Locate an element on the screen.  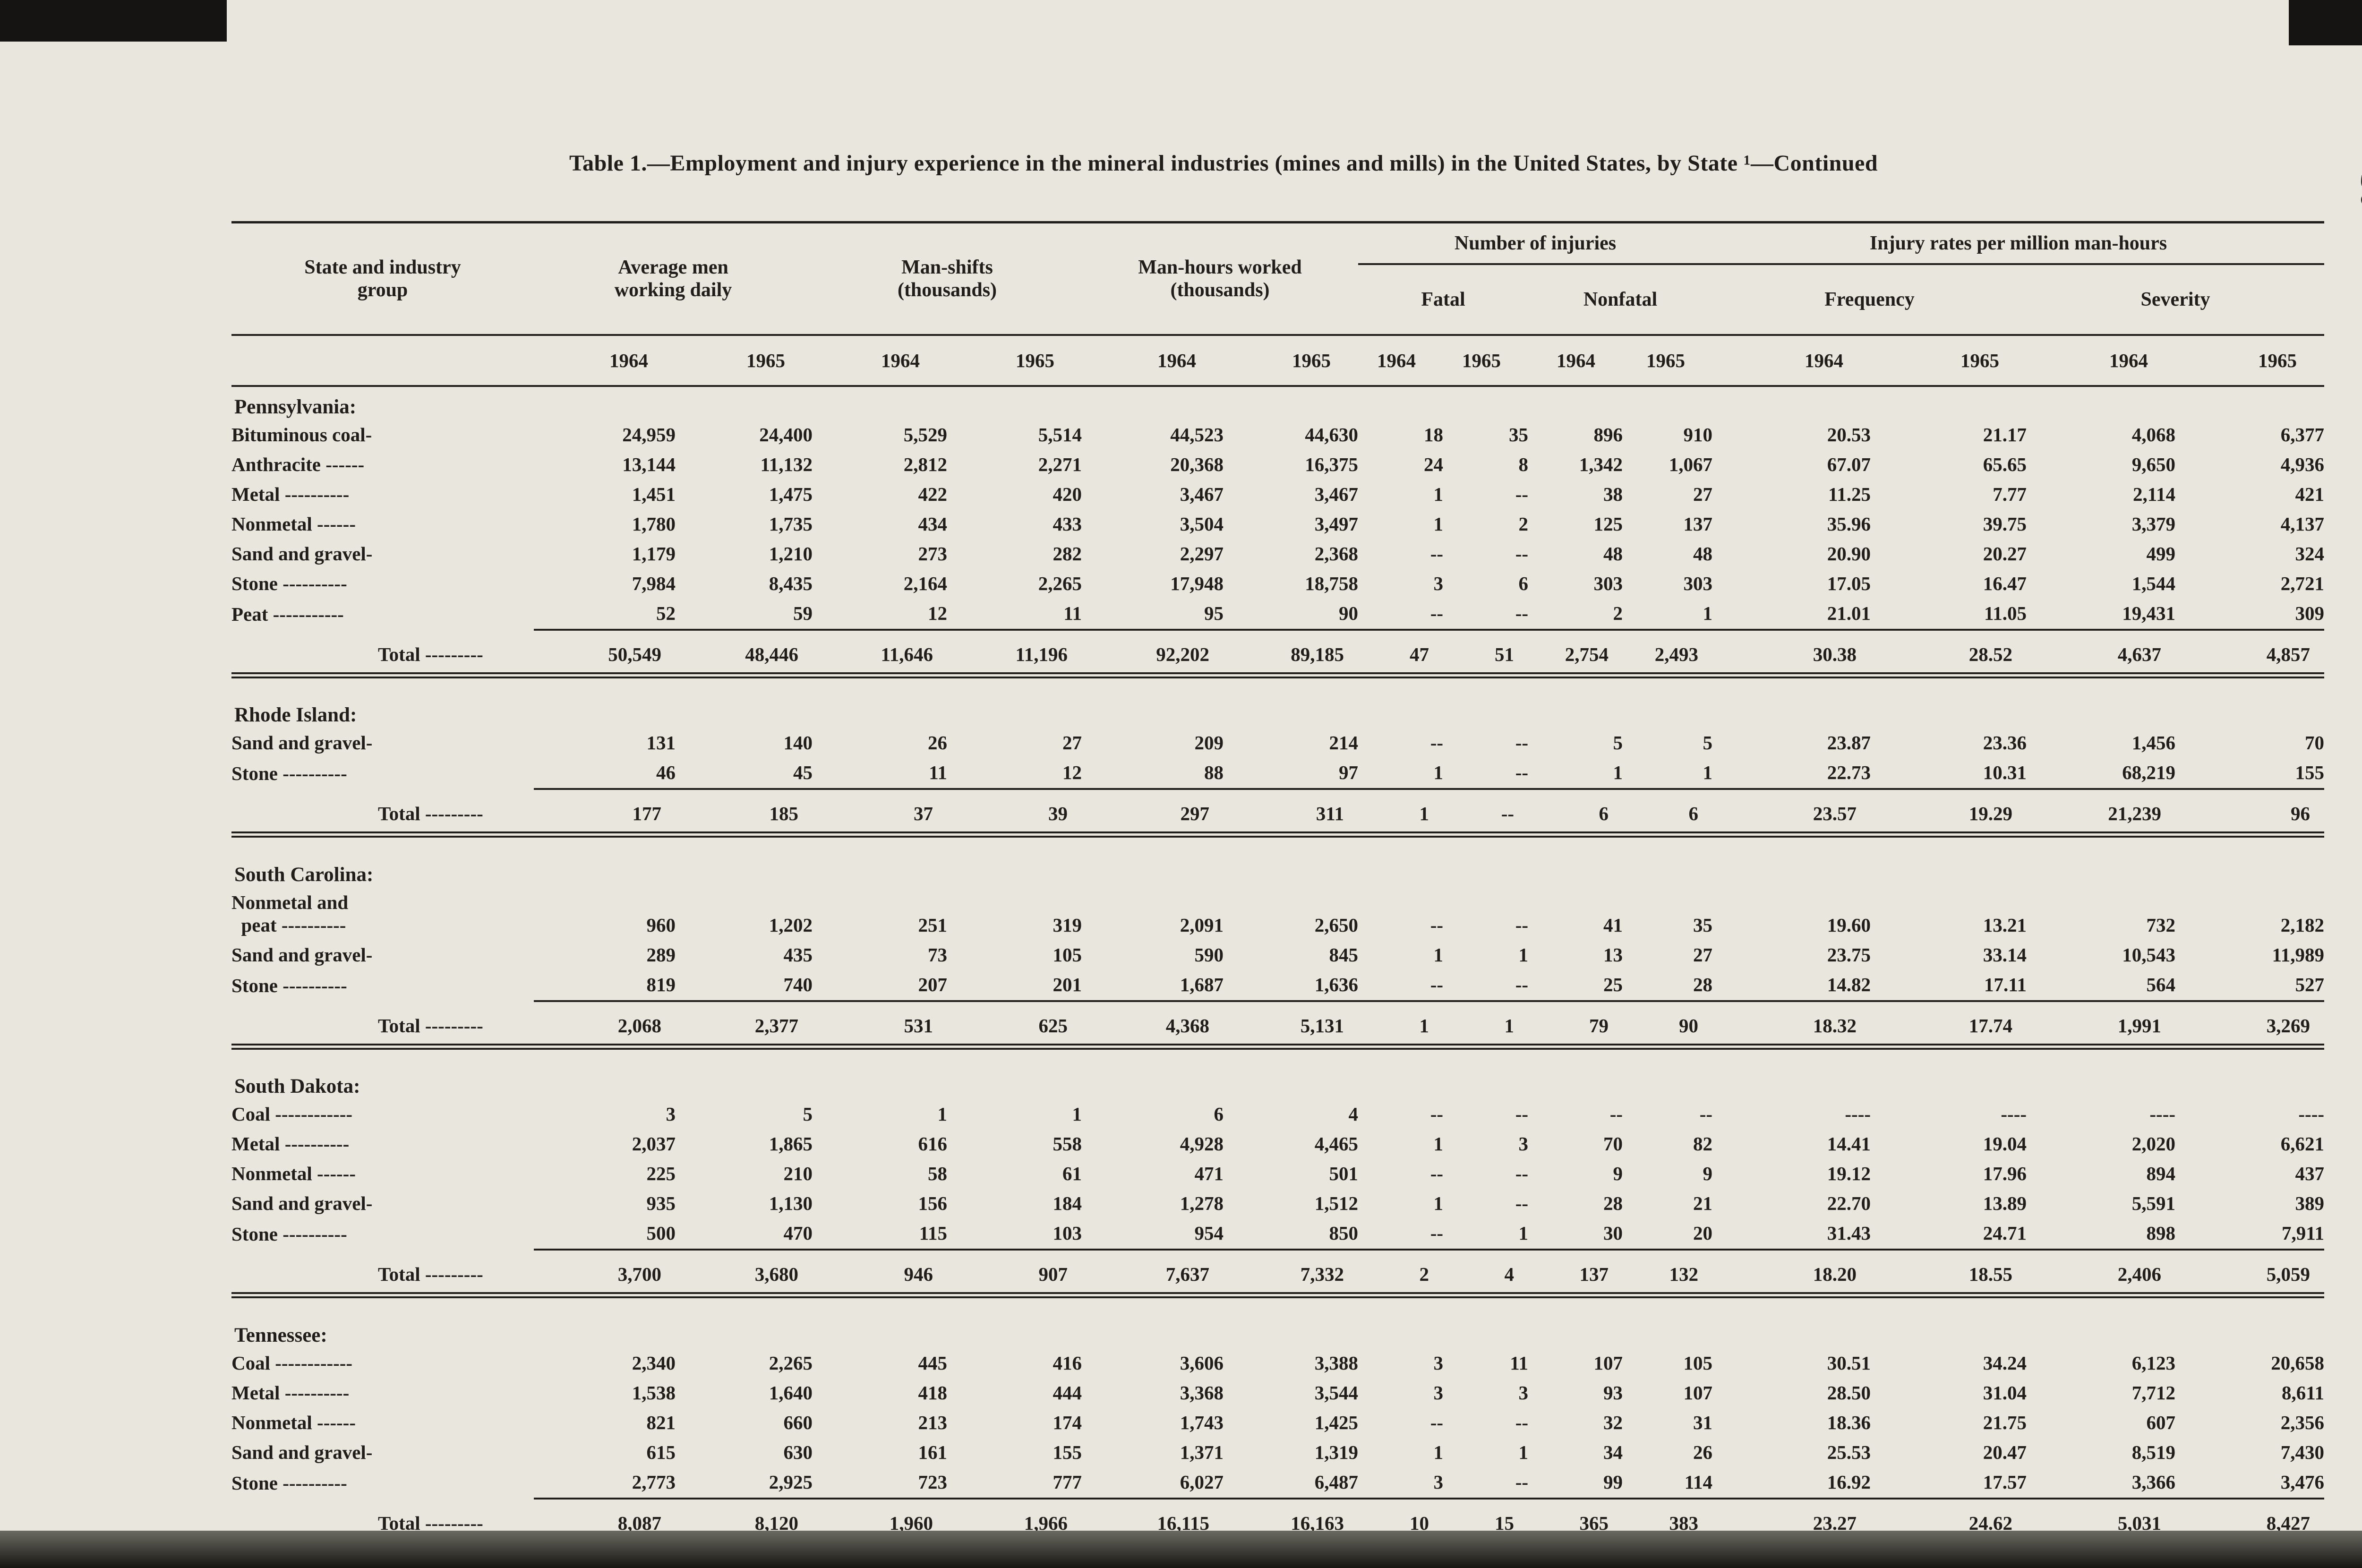
cell: 79 is located at coordinates (1575, 1023).